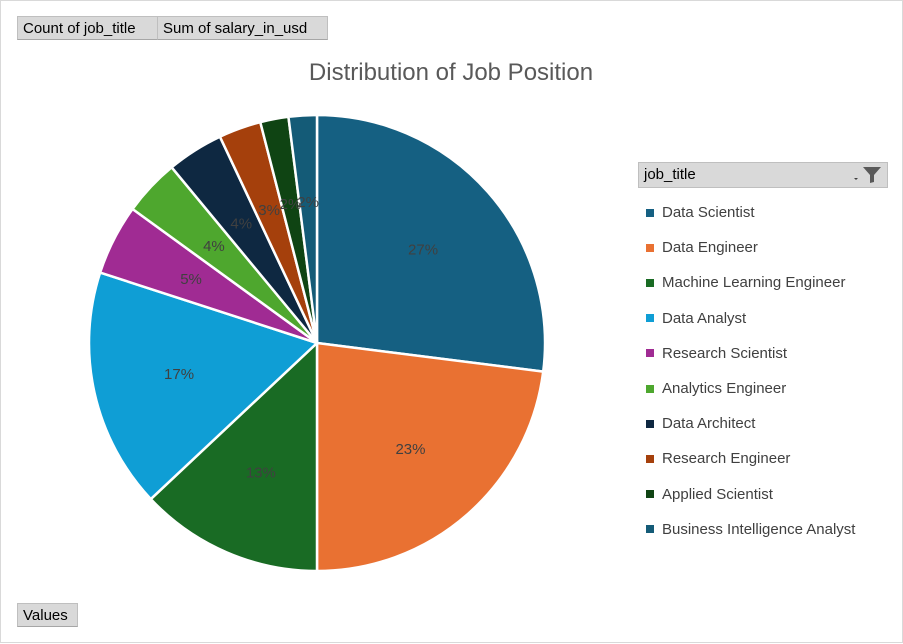  What do you see at coordinates (191, 279) in the screenshot?
I see `data-label-research-scientist: 5%` at bounding box center [191, 279].